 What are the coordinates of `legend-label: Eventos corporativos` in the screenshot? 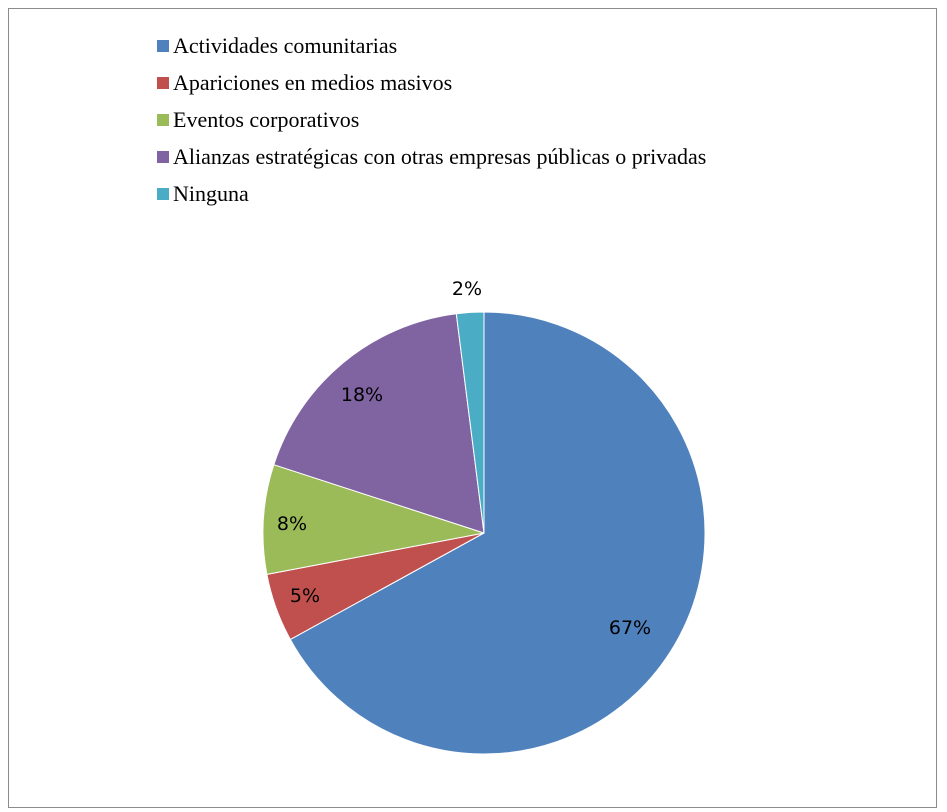 It's located at (266, 119).